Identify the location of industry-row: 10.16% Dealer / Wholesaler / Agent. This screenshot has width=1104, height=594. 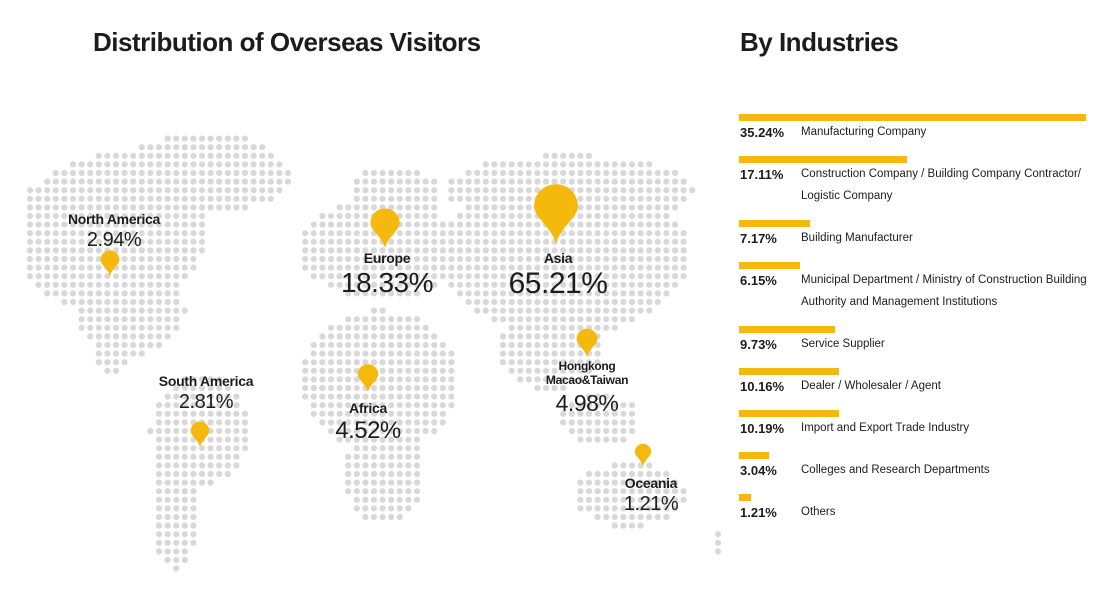
(919, 389).